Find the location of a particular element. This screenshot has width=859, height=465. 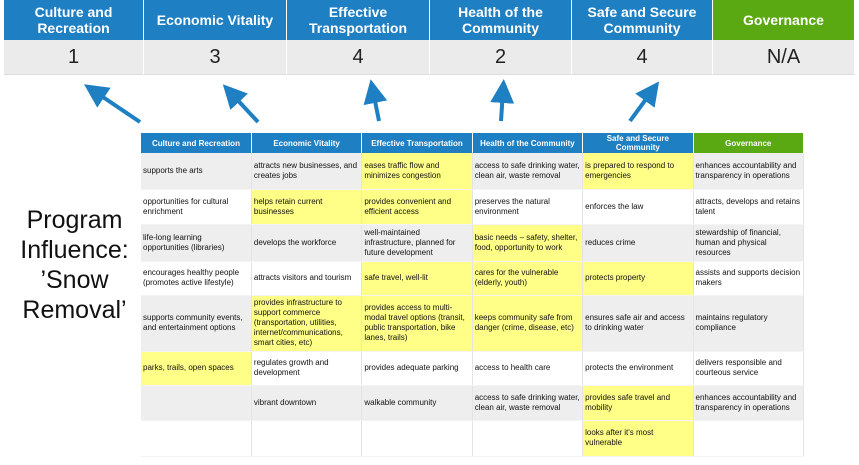

table-cell: vibrant downtown is located at coordinates (307, 403).